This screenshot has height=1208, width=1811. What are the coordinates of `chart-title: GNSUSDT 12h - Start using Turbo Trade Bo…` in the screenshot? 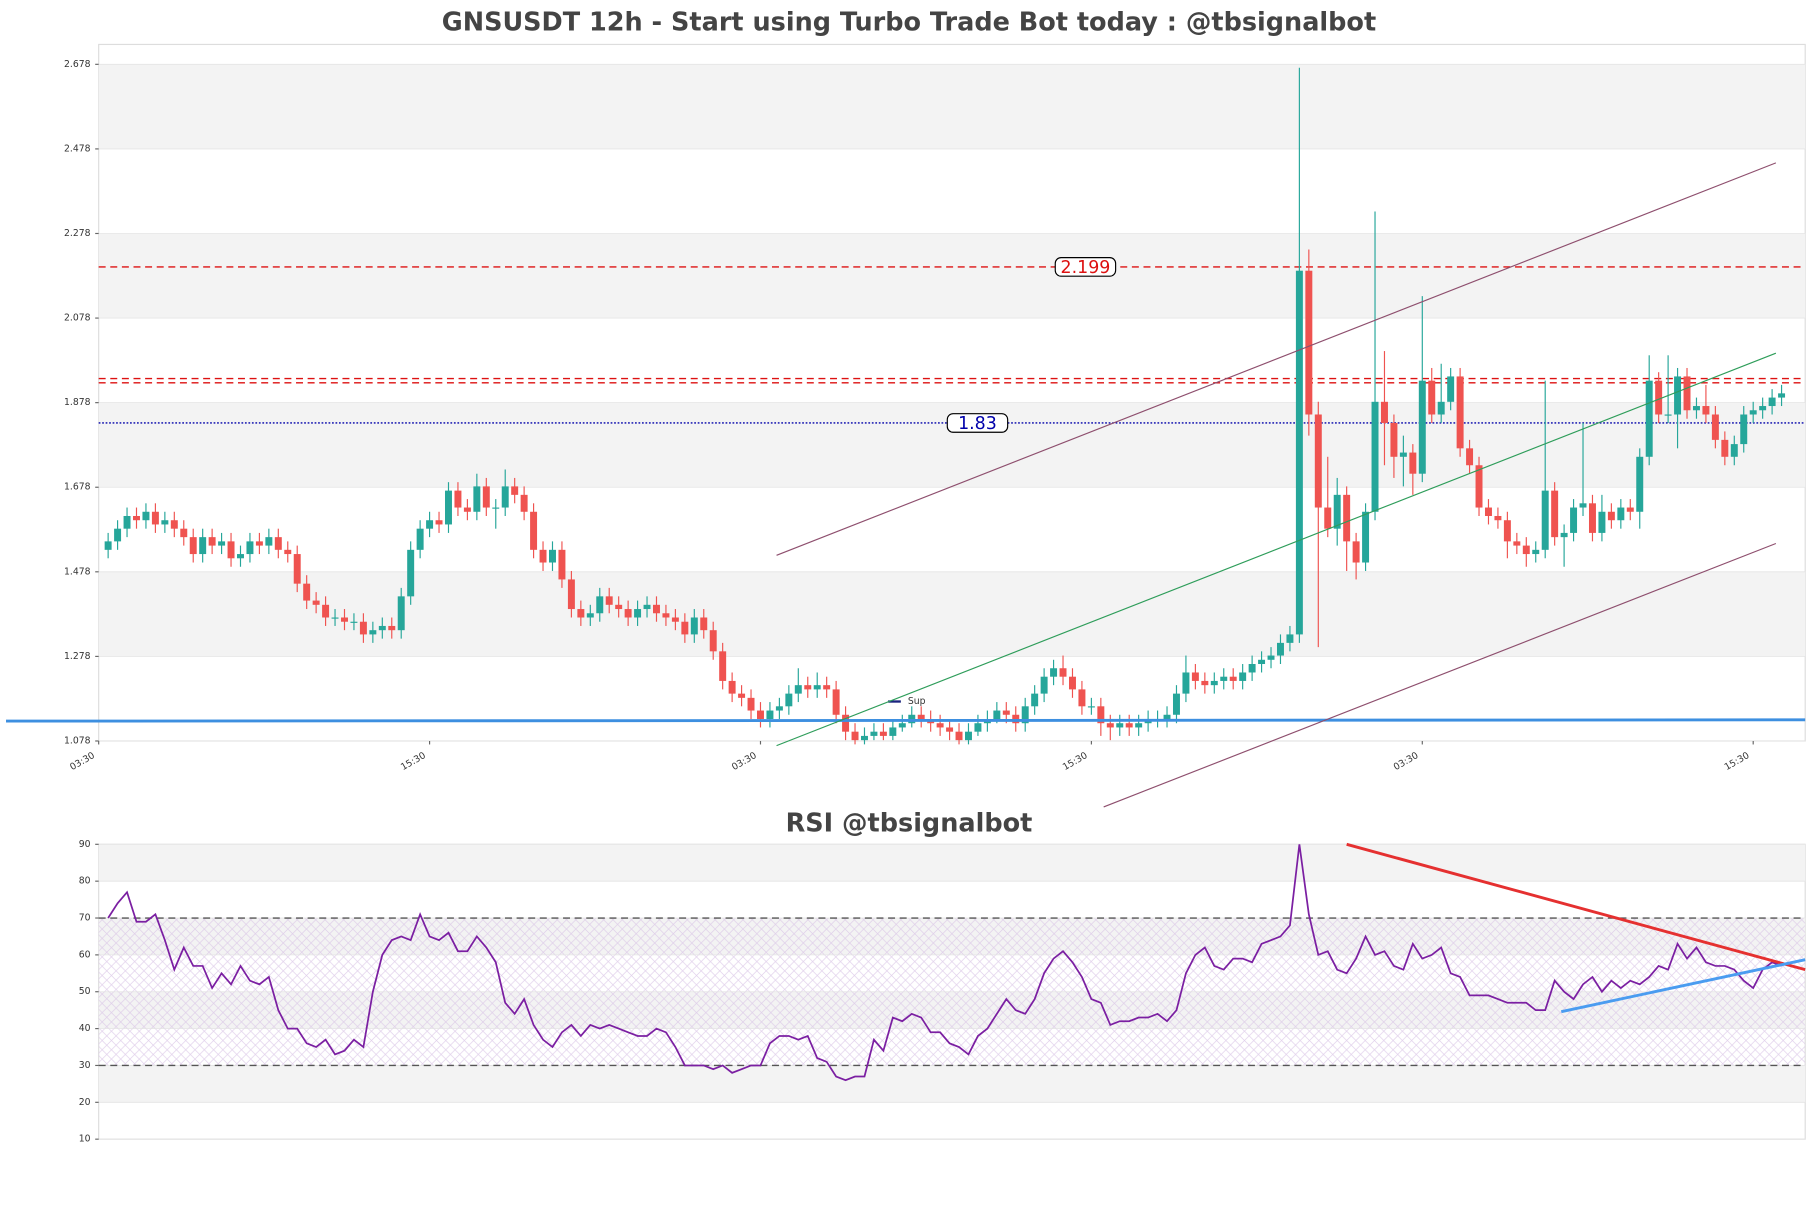 It's located at (909, 23).